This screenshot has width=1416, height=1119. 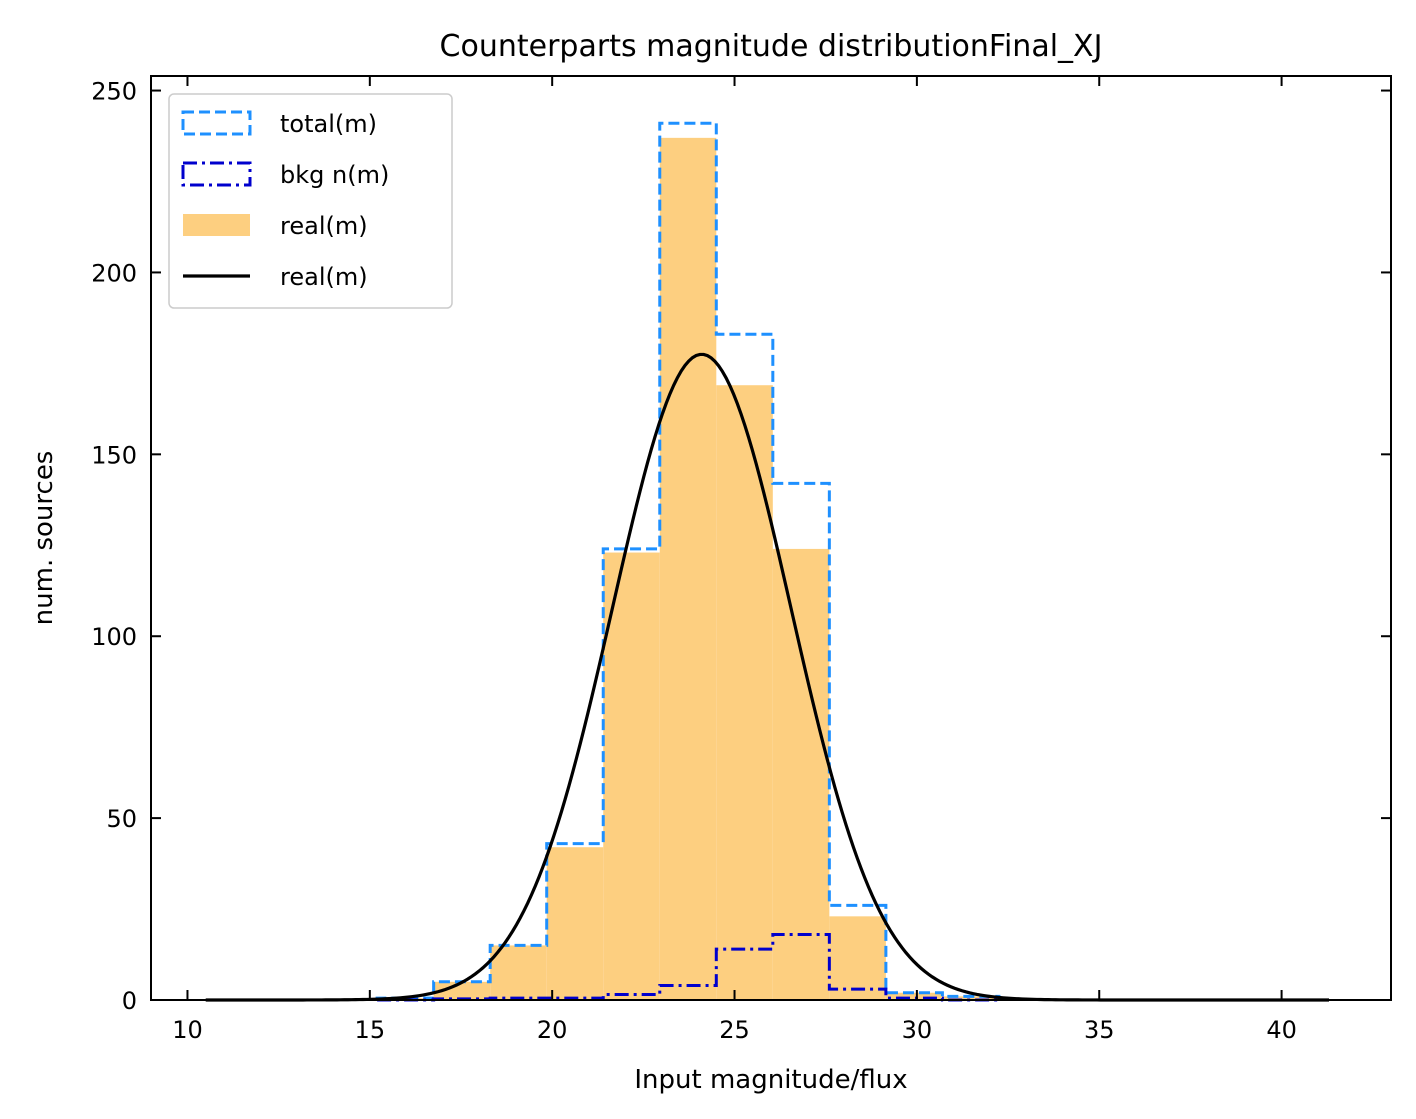 What do you see at coordinates (734, 1030) in the screenshot?
I see `x-tick-label-3: 25` at bounding box center [734, 1030].